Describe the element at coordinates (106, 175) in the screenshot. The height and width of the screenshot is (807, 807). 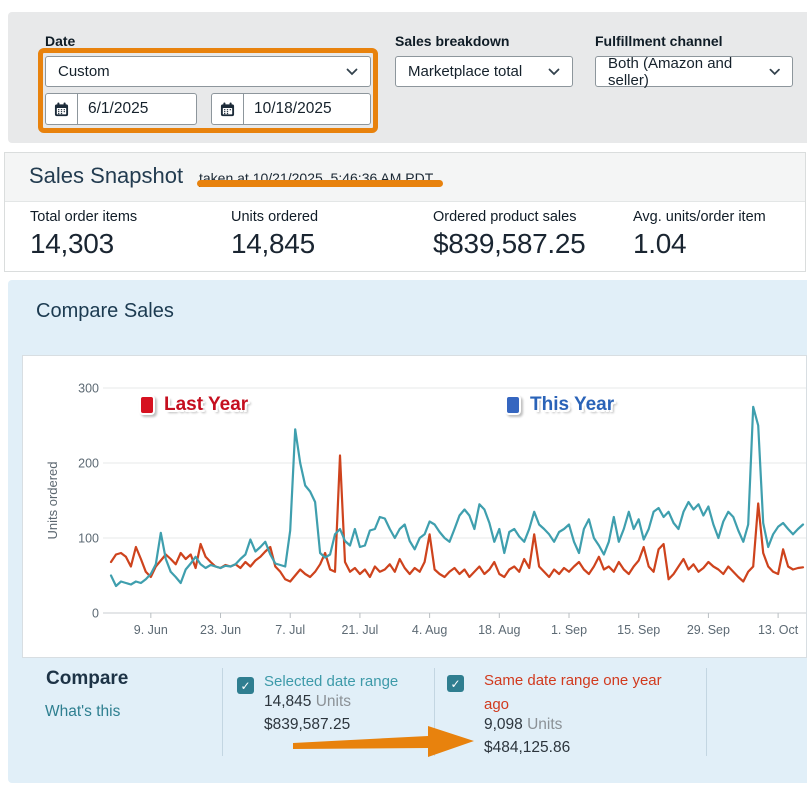
I see `sales-snapshot-title: Sales Snapshot` at that location.